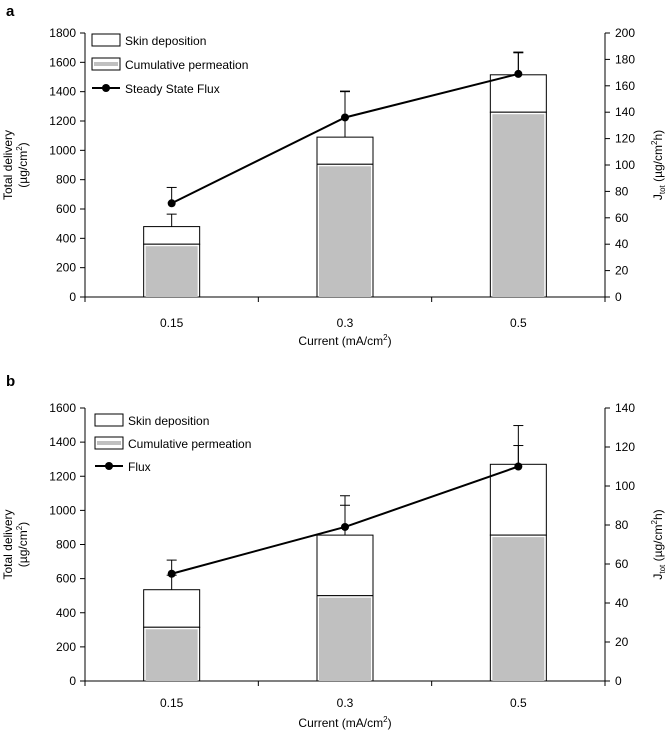 The height and width of the screenshot is (733, 672). I want to click on y2-tick-label: 160, so click(625, 86).